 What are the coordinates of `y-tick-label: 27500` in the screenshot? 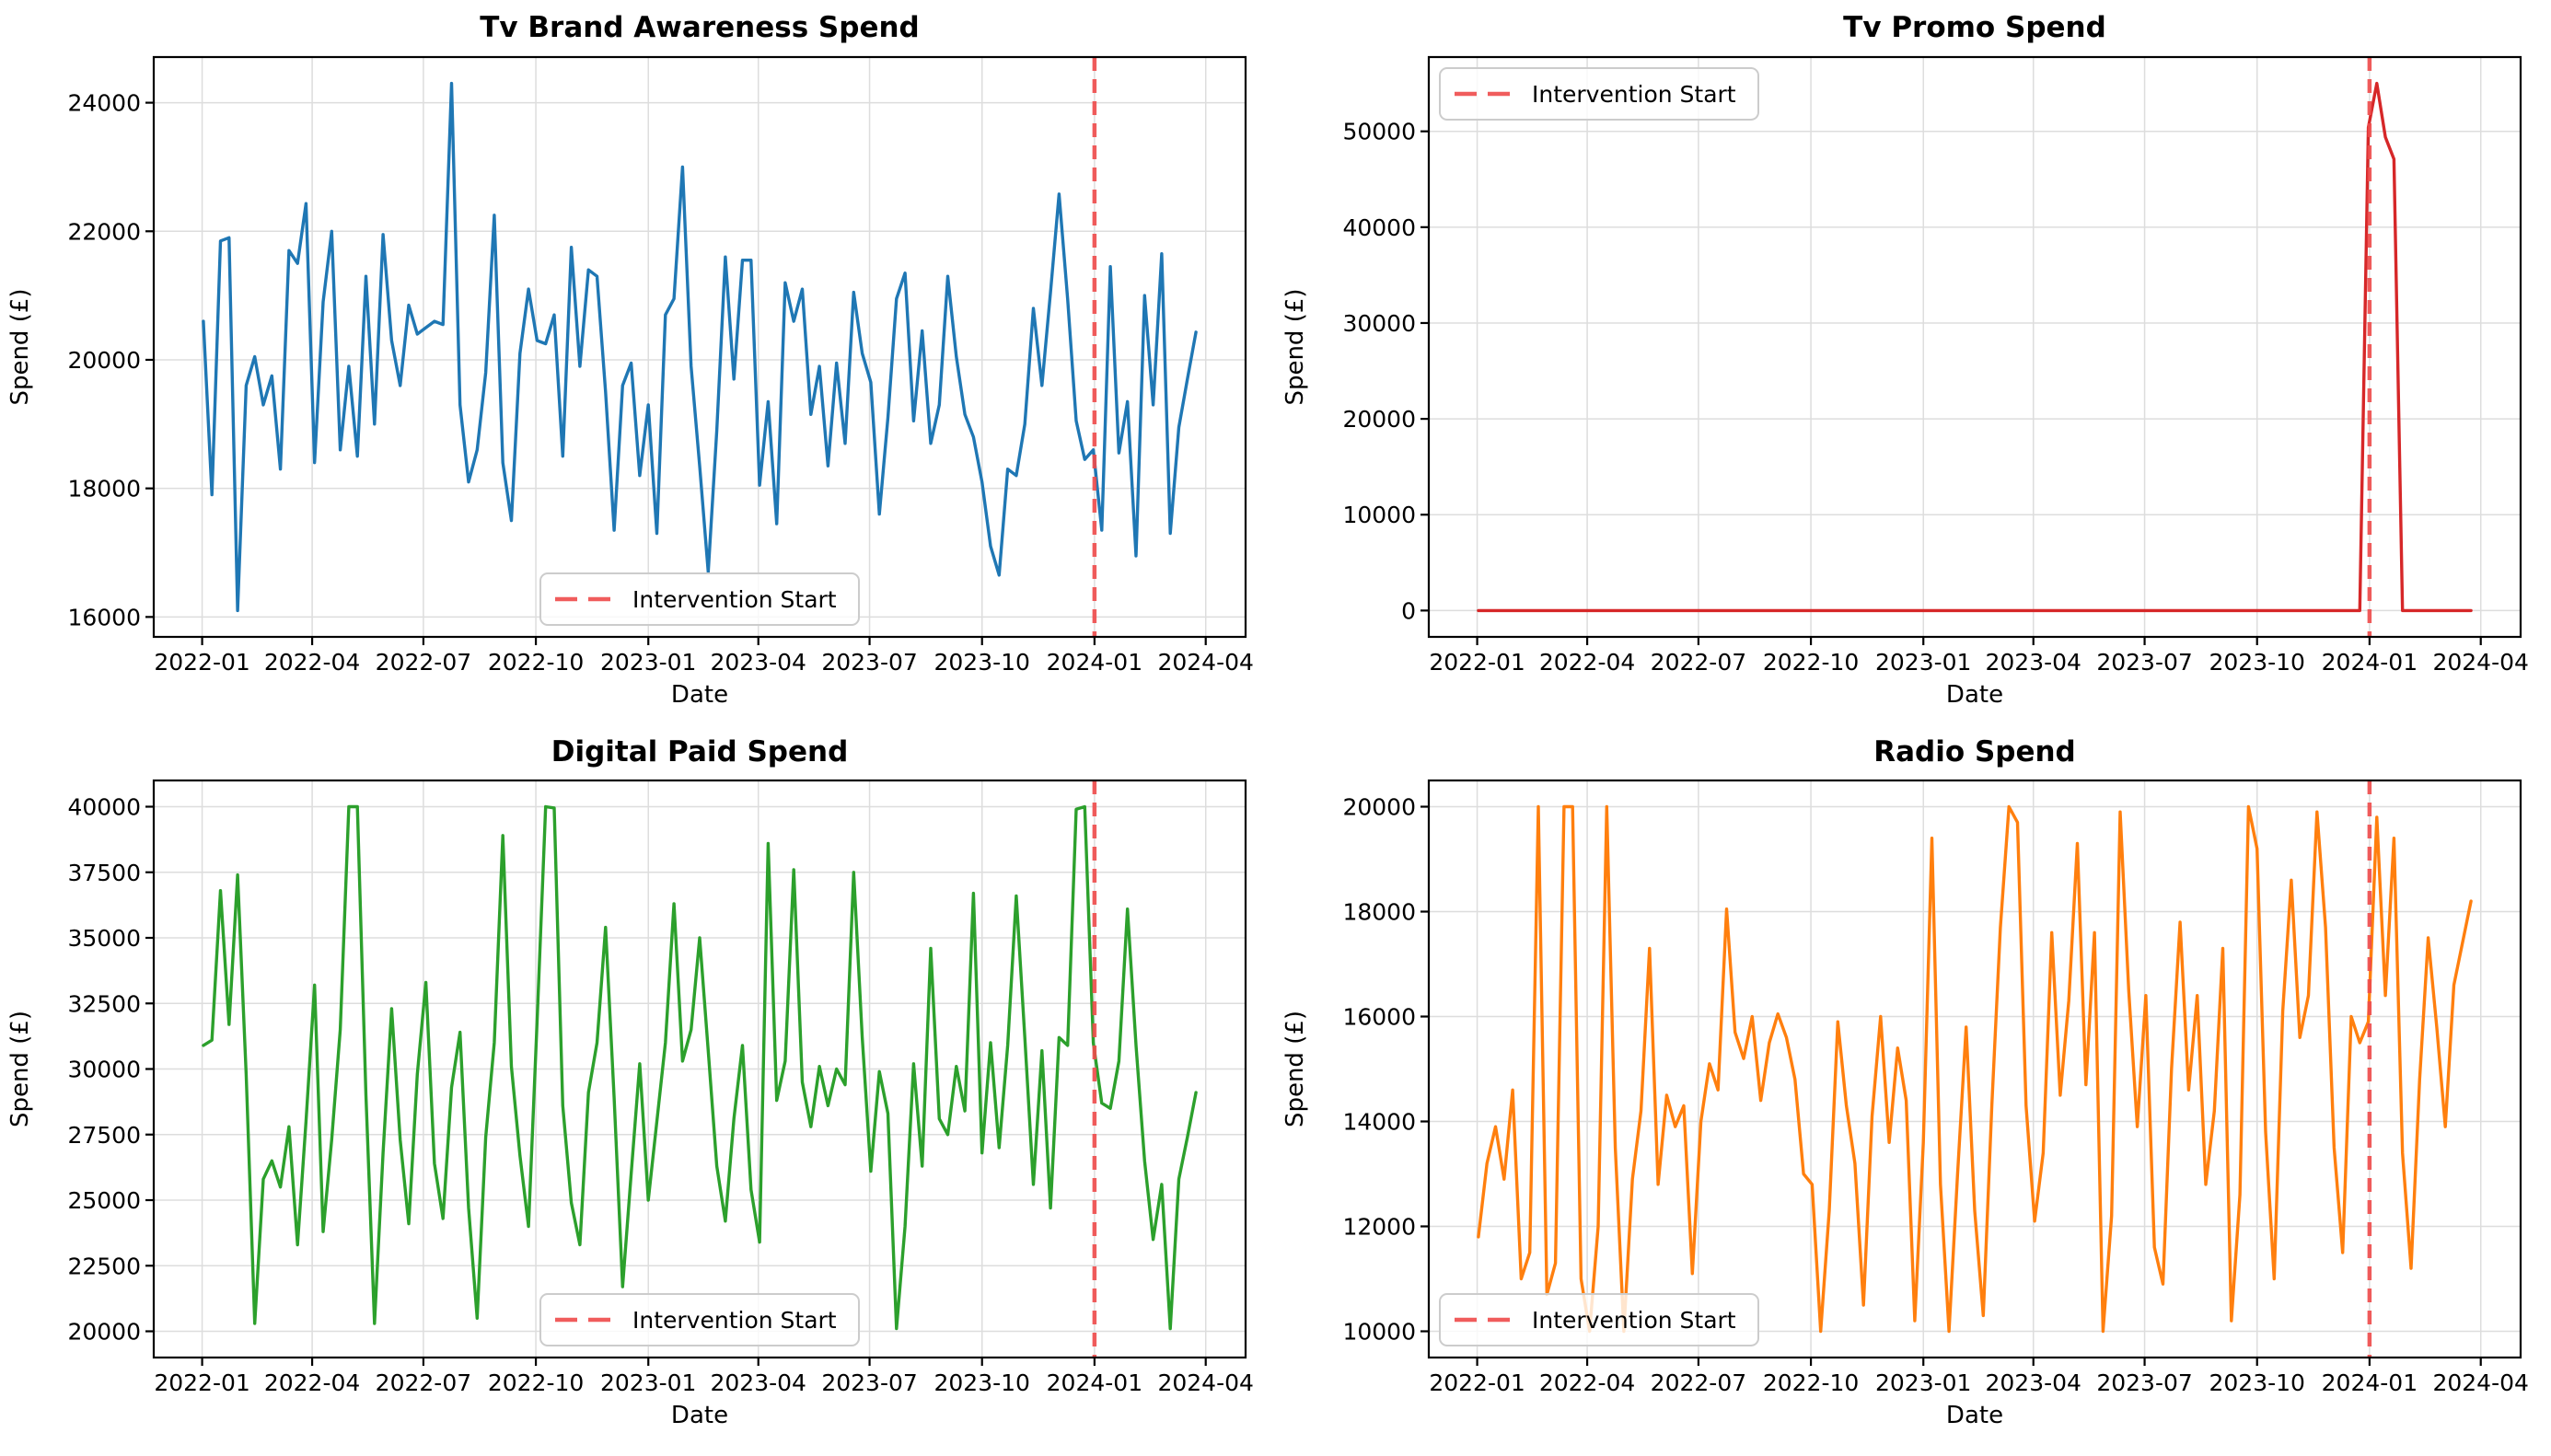 It's located at (104, 1135).